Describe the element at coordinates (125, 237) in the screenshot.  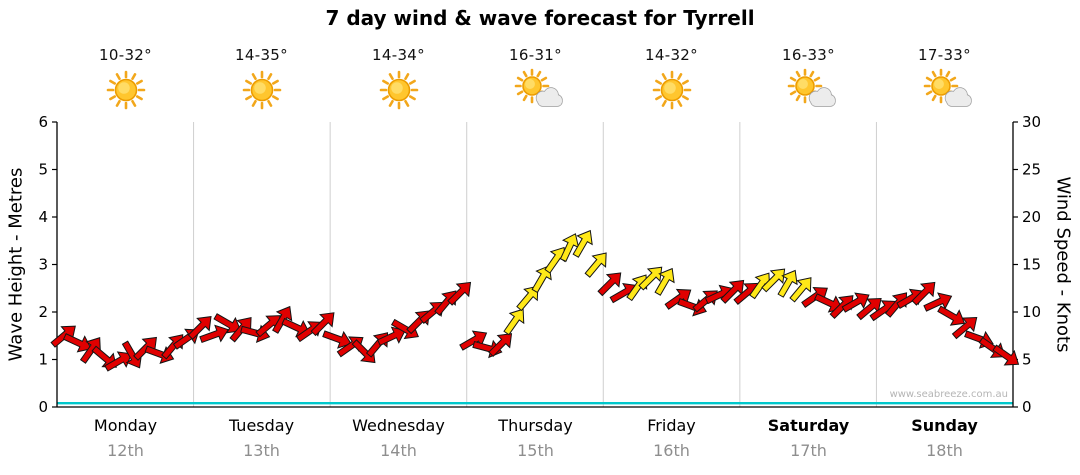
I see `day-column: 10-32° Monday 12th` at that location.